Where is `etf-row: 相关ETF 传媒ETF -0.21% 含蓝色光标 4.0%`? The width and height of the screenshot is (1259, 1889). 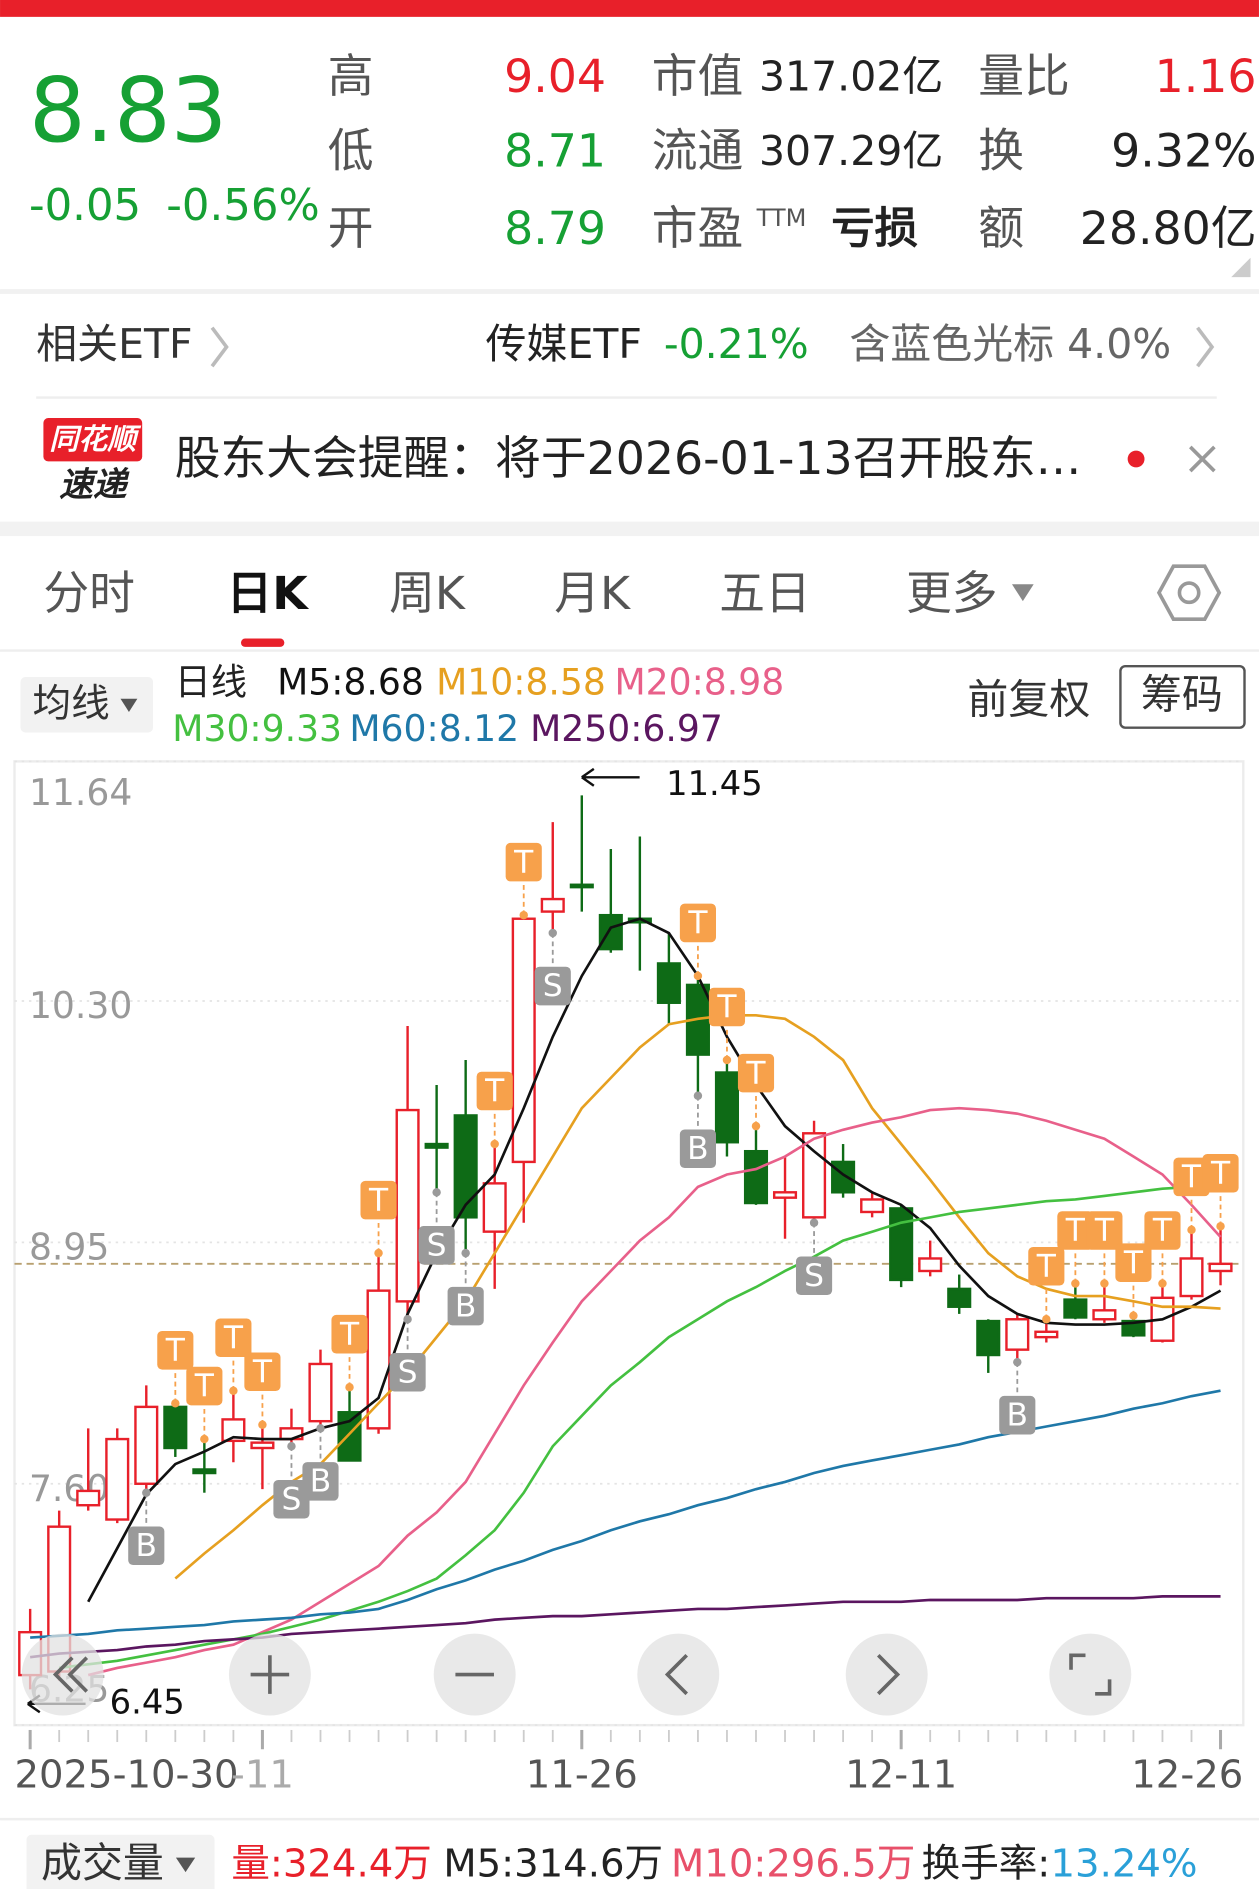 etf-row: 相关ETF 传媒ETF -0.21% 含蓝色光标 4.0% is located at coordinates (625, 344).